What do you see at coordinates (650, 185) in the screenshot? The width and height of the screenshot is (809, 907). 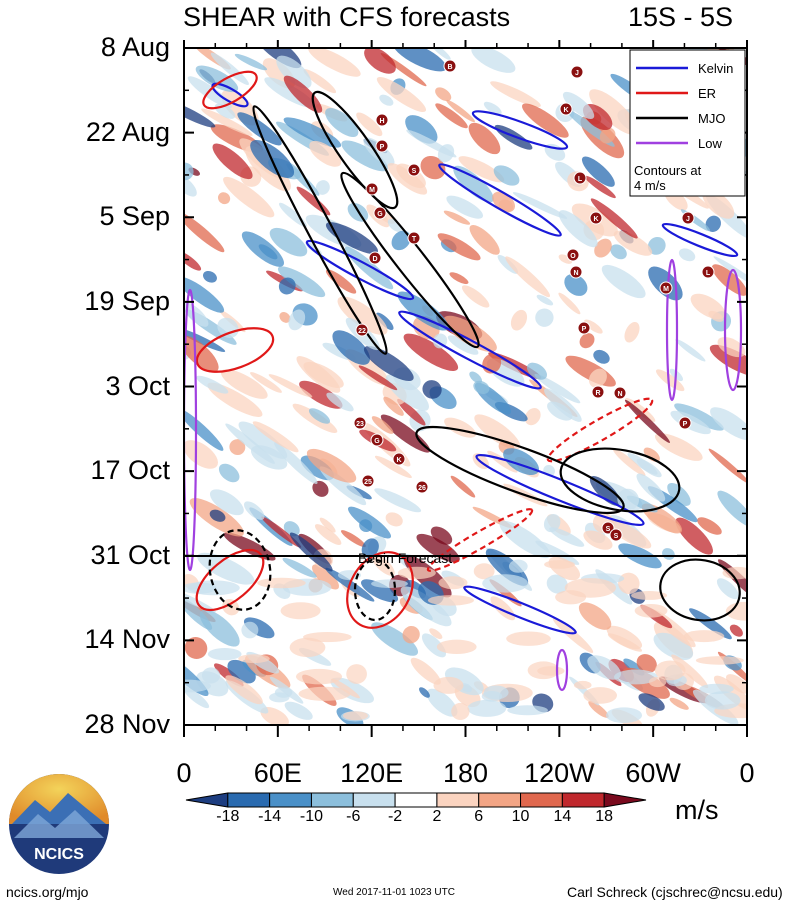 I see `legend-note-2: 4 m/s` at bounding box center [650, 185].